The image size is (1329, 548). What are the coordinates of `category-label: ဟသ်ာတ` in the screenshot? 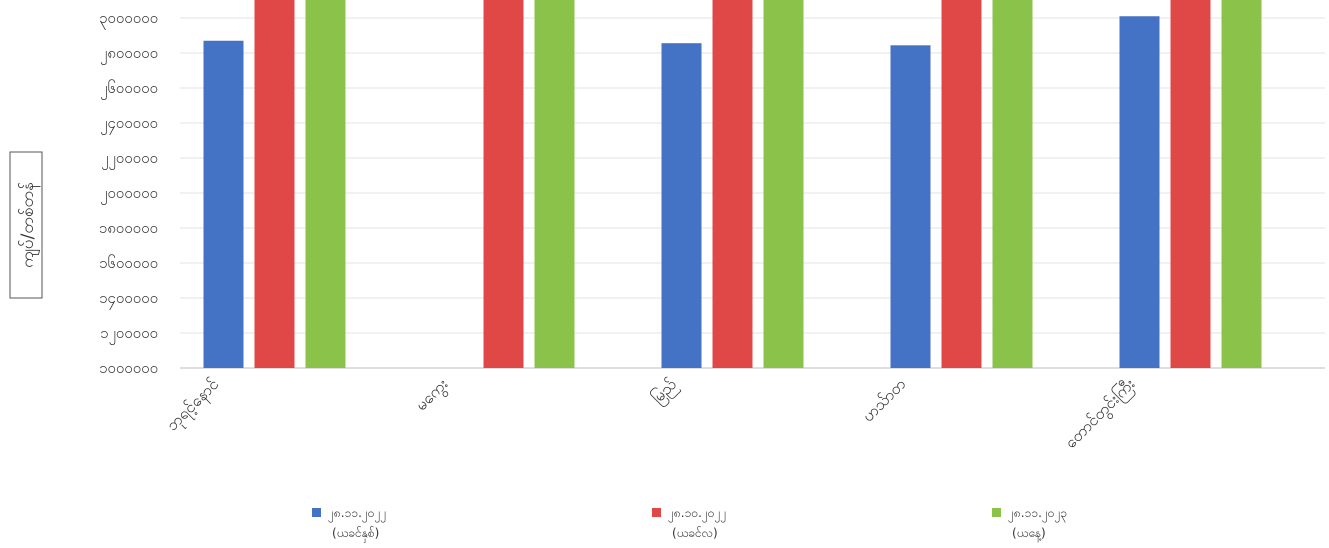 It's located at (883, 399).